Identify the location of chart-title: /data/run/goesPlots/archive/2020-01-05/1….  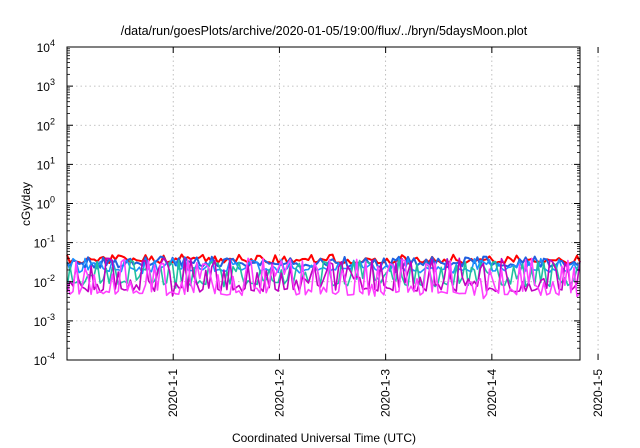
(324, 31).